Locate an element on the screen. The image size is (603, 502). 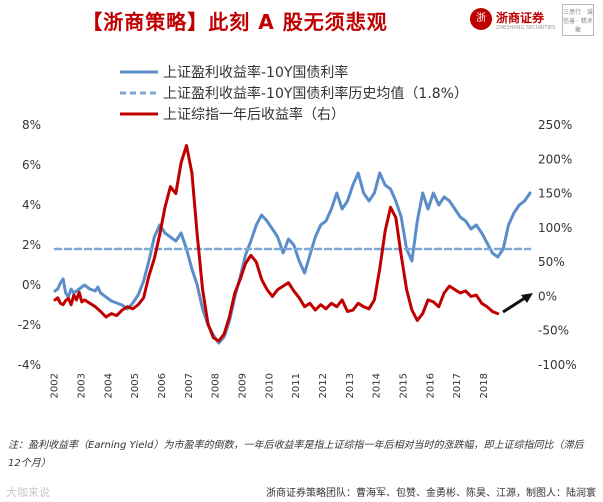
team-credits: 浙商证券策略团队：曹海军、包赞、金勇彬、陈昊、江源，制图人：陆润寰 is located at coordinates (431, 493).